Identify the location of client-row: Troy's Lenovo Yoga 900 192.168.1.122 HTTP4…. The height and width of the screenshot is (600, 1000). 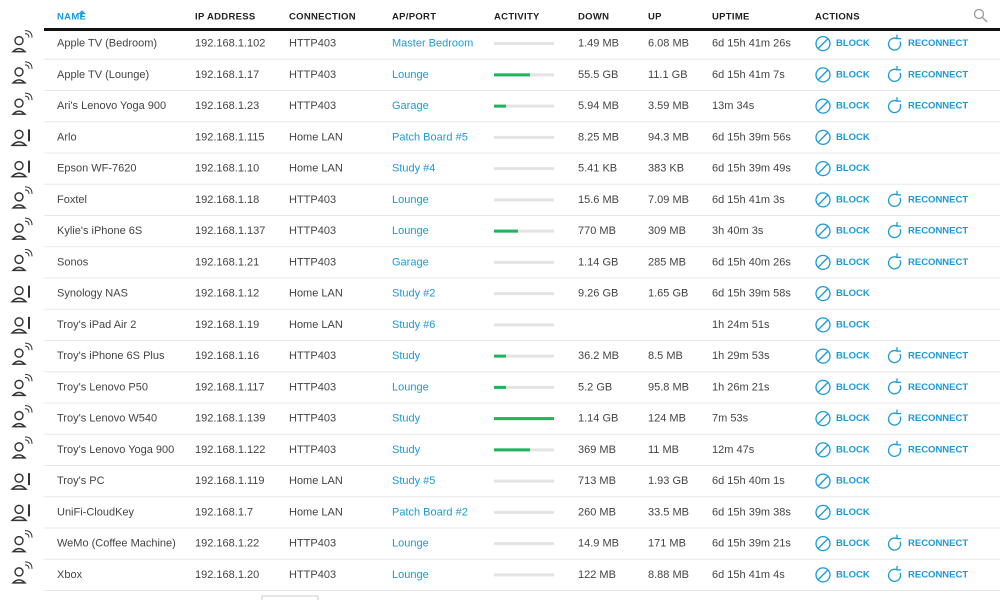
(505, 451).